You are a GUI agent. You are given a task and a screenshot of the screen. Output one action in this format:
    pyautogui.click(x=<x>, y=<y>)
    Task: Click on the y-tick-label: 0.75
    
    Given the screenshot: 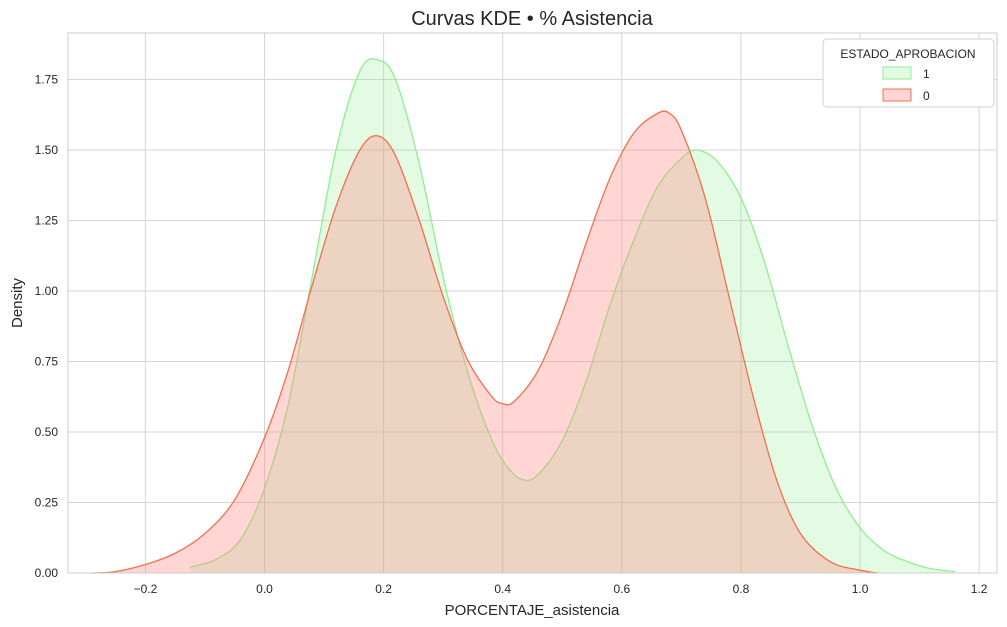 What is the action you would take?
    pyautogui.click(x=47, y=362)
    